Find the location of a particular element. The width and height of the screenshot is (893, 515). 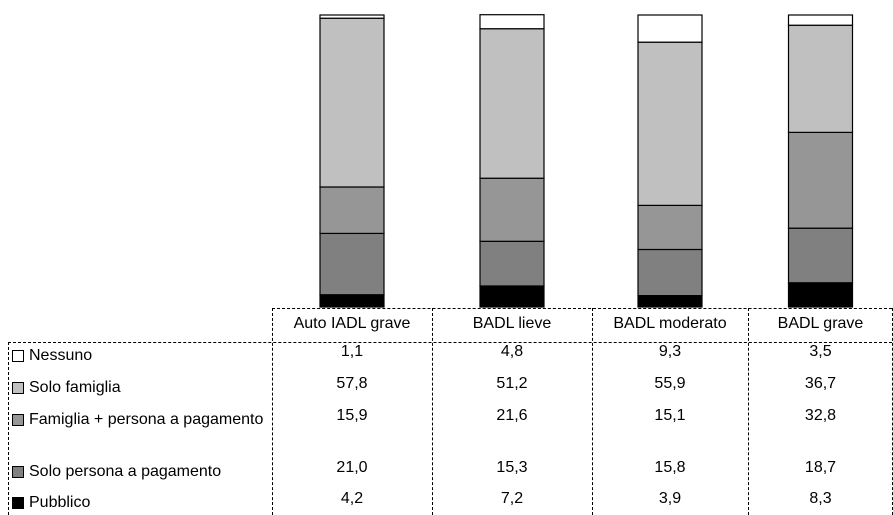

table-cell: 21,6 is located at coordinates (512, 415).